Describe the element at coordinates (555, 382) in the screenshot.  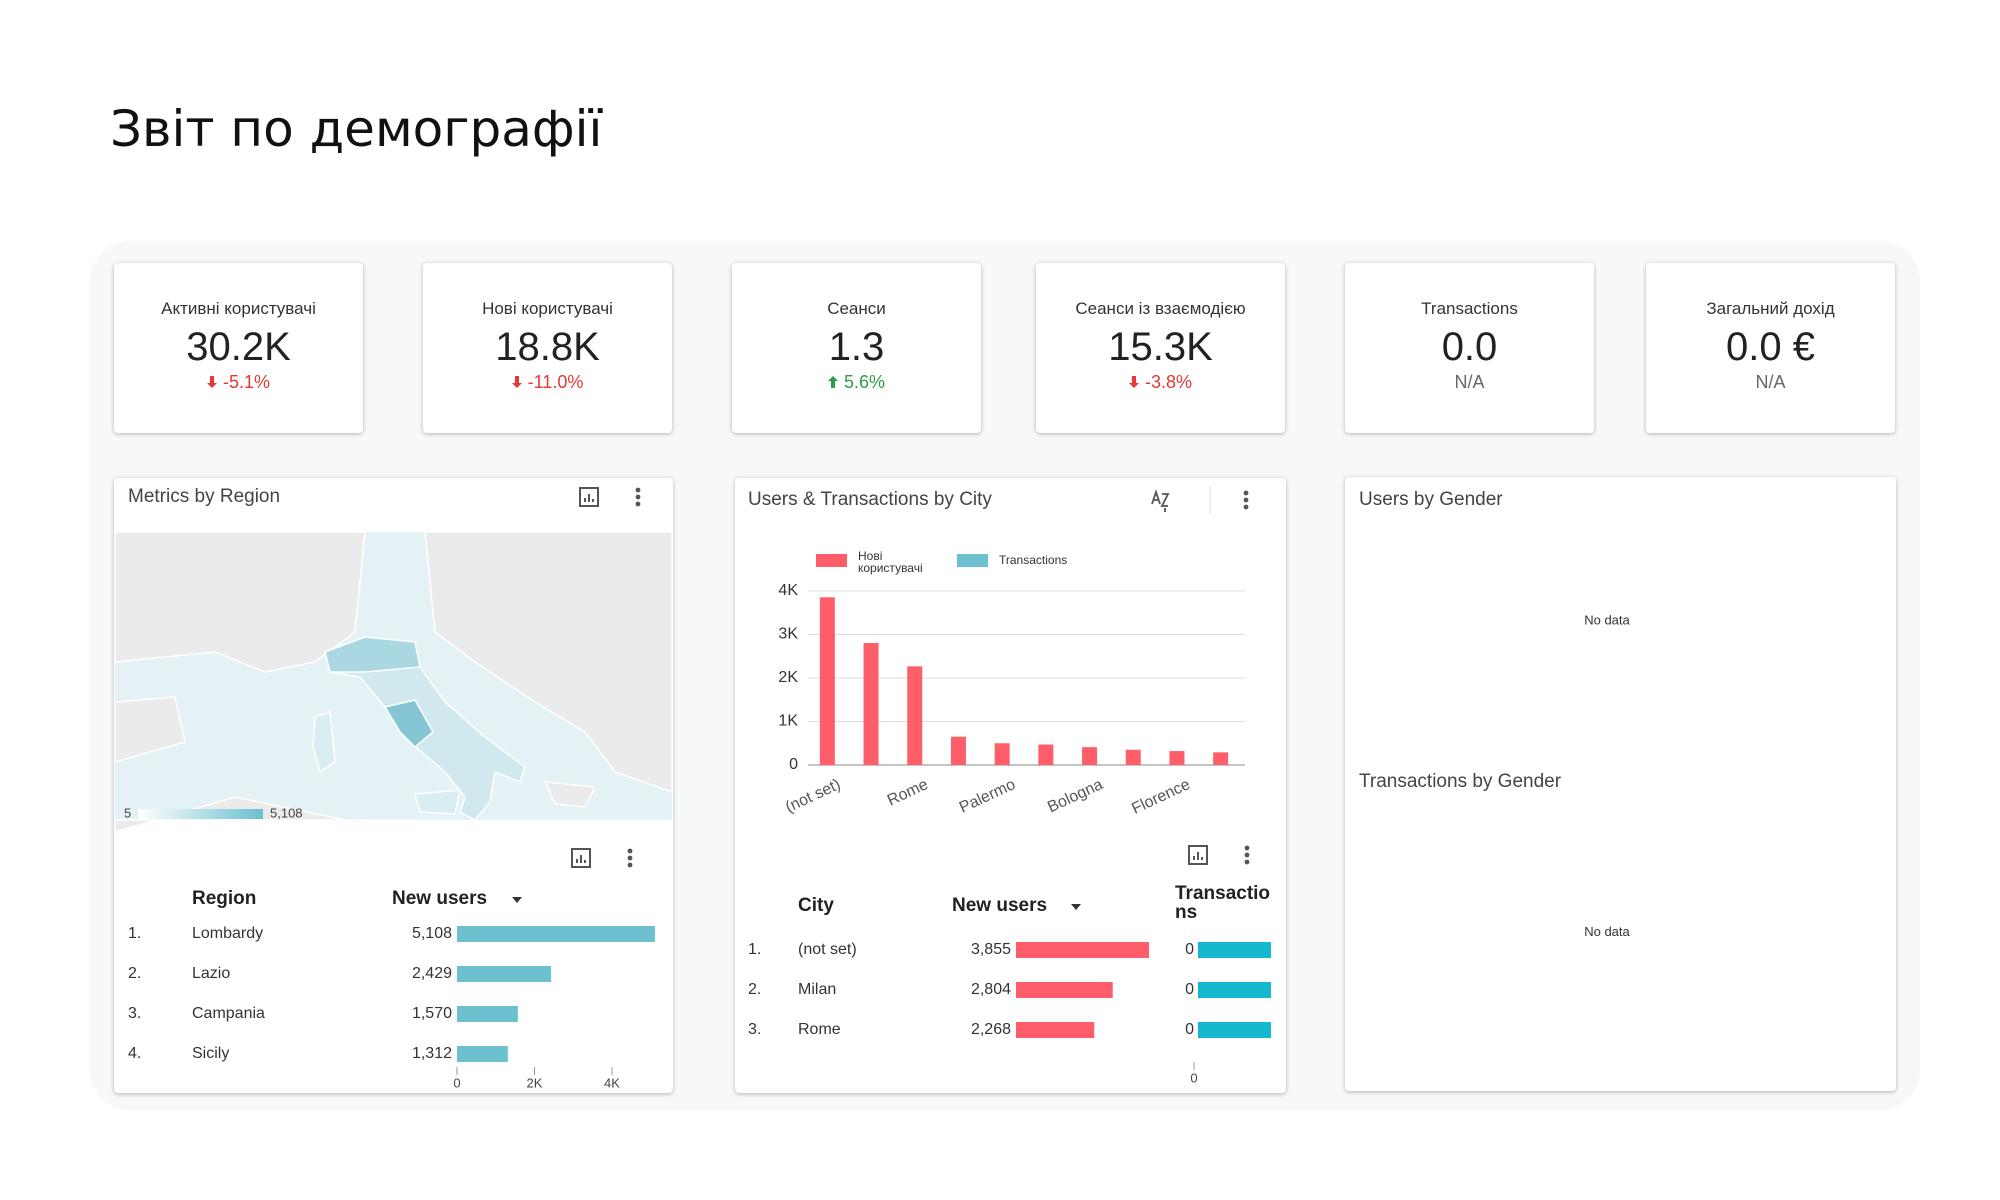
I see `kpi-change: -11.0%` at that location.